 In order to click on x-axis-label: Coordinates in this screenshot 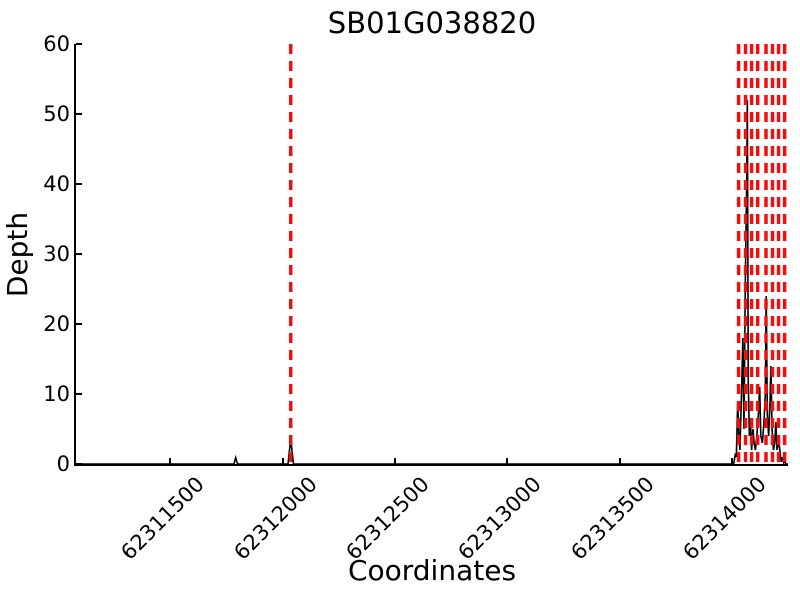, I will do `click(432, 570)`.